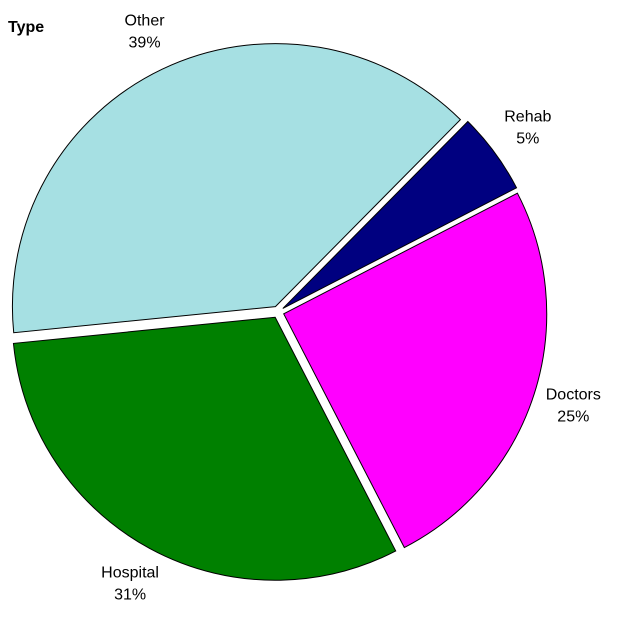 This screenshot has height=618, width=619. What do you see at coordinates (400, 214) in the screenshot?
I see `pie-slice` at bounding box center [400, 214].